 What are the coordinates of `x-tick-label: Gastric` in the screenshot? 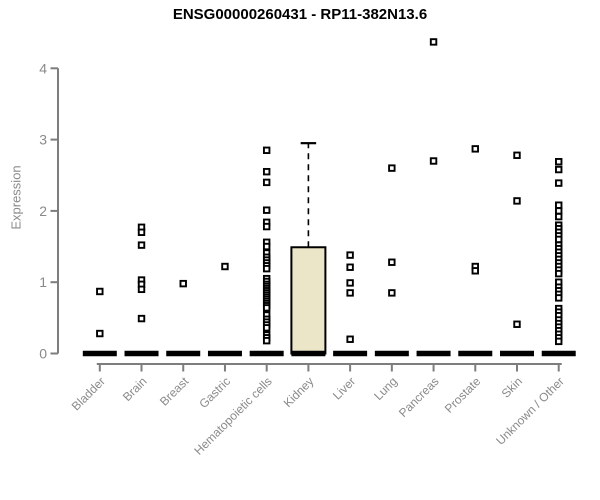 It's located at (214, 392).